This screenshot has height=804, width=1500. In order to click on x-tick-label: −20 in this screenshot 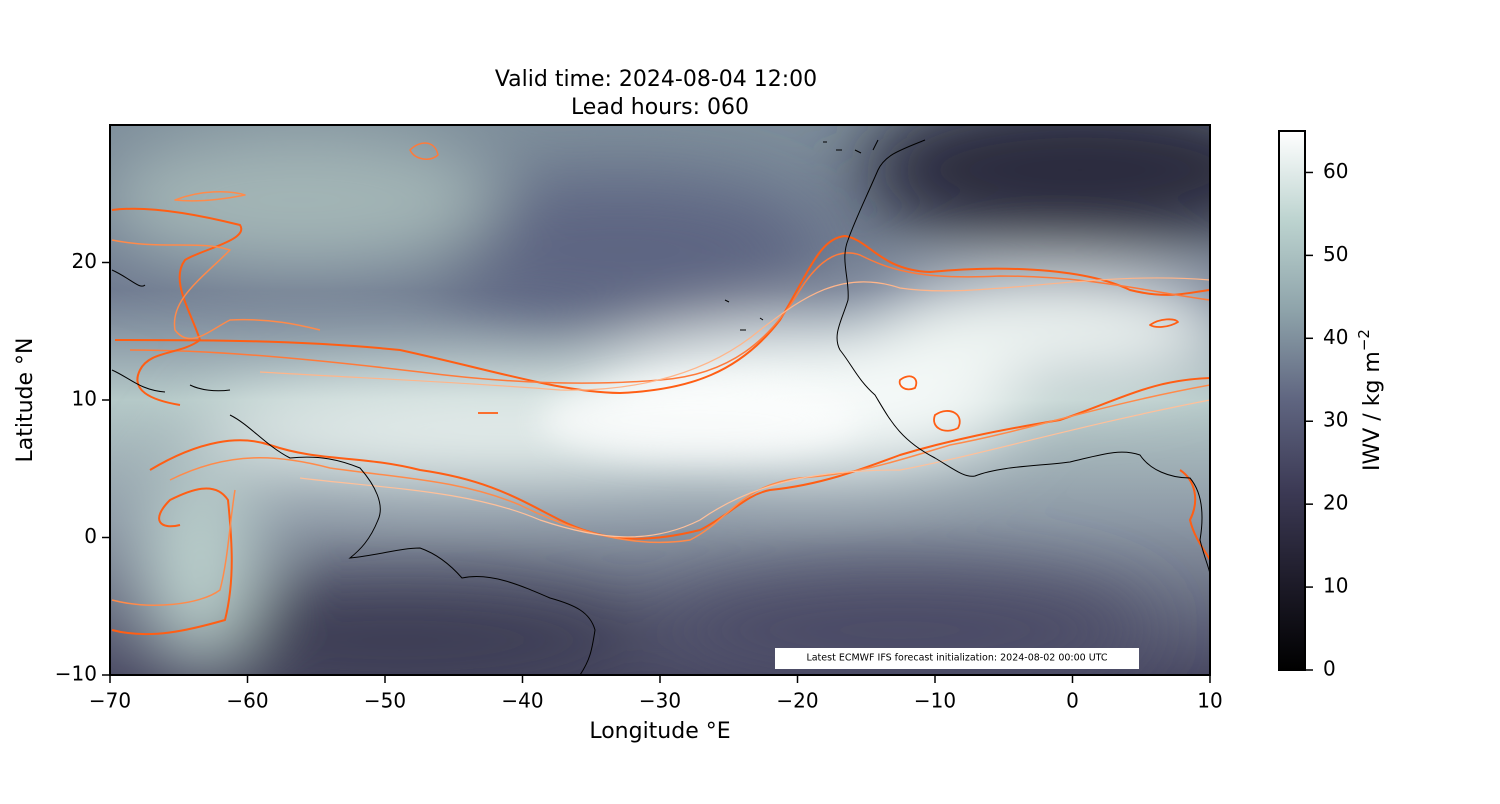, I will do `click(797, 701)`.